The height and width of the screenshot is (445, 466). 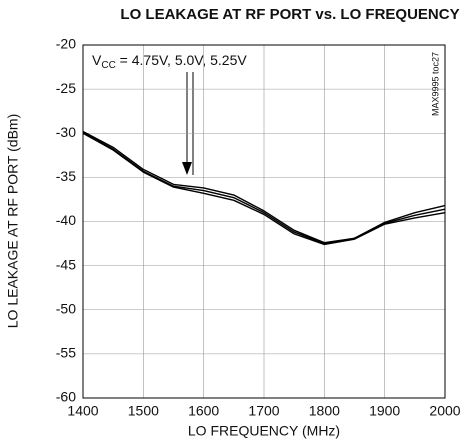 I want to click on x-axis-label: LO FREQUENCY (MHz), so click(x=264, y=431).